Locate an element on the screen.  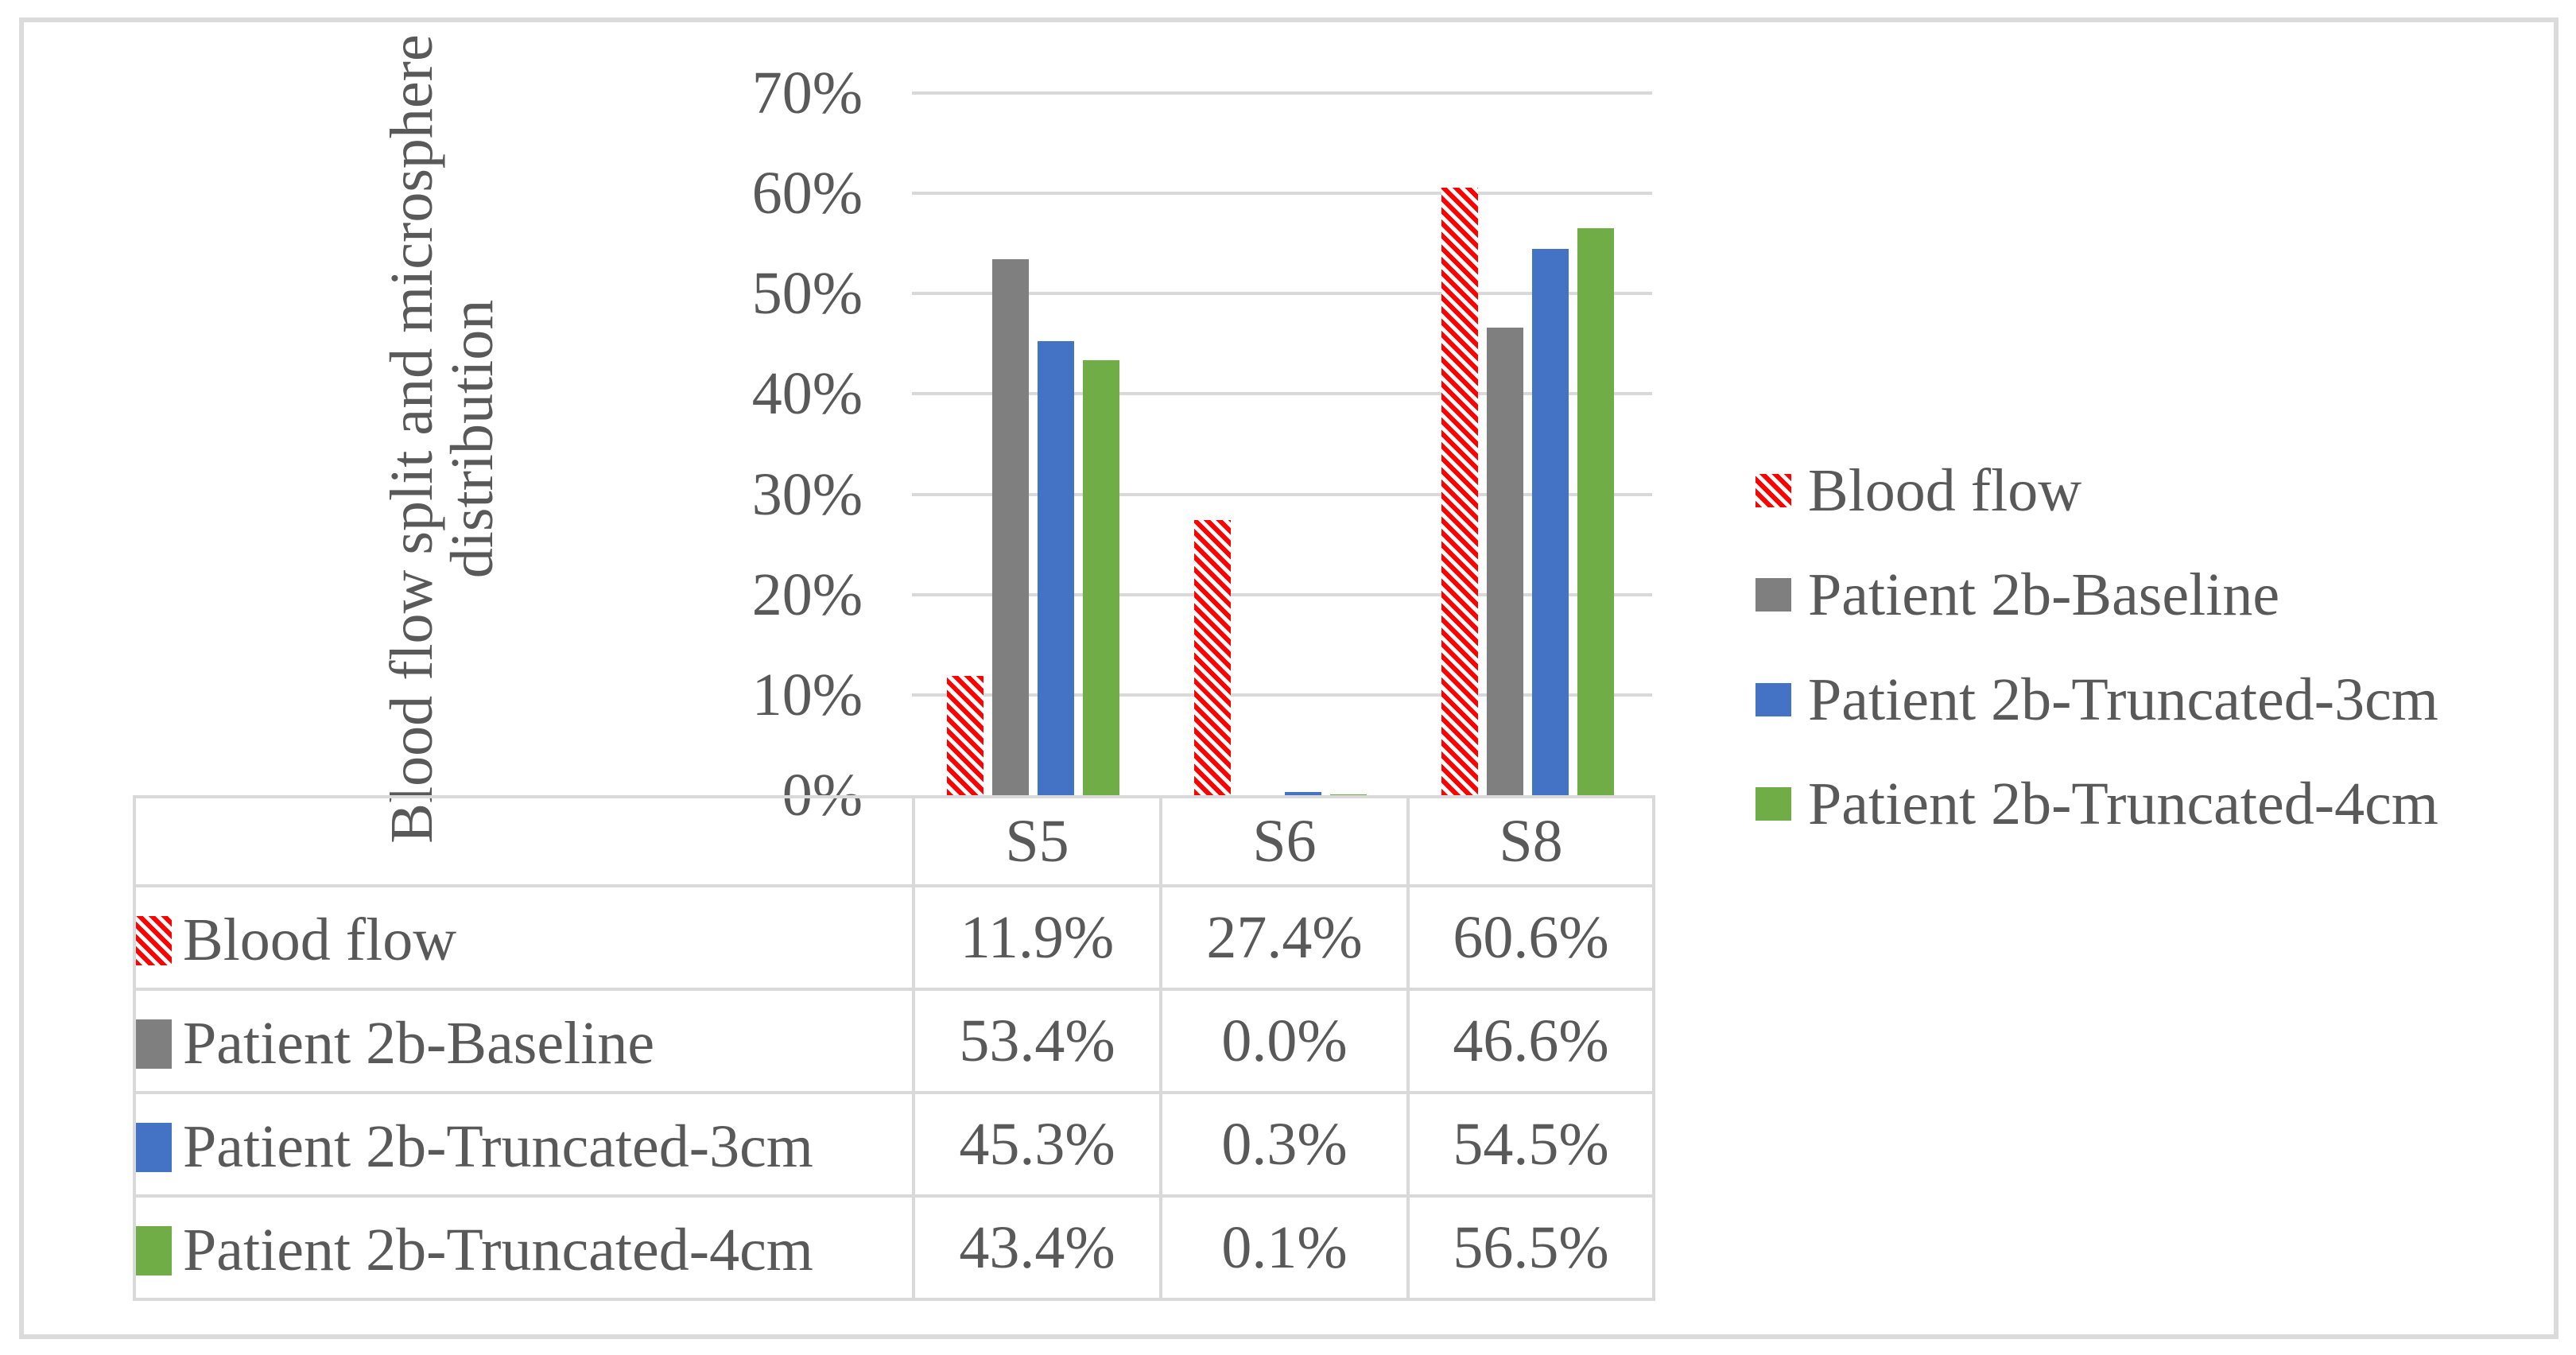
y-axis-title-line1: Blood flow split and microsphere is located at coordinates (412, 439).